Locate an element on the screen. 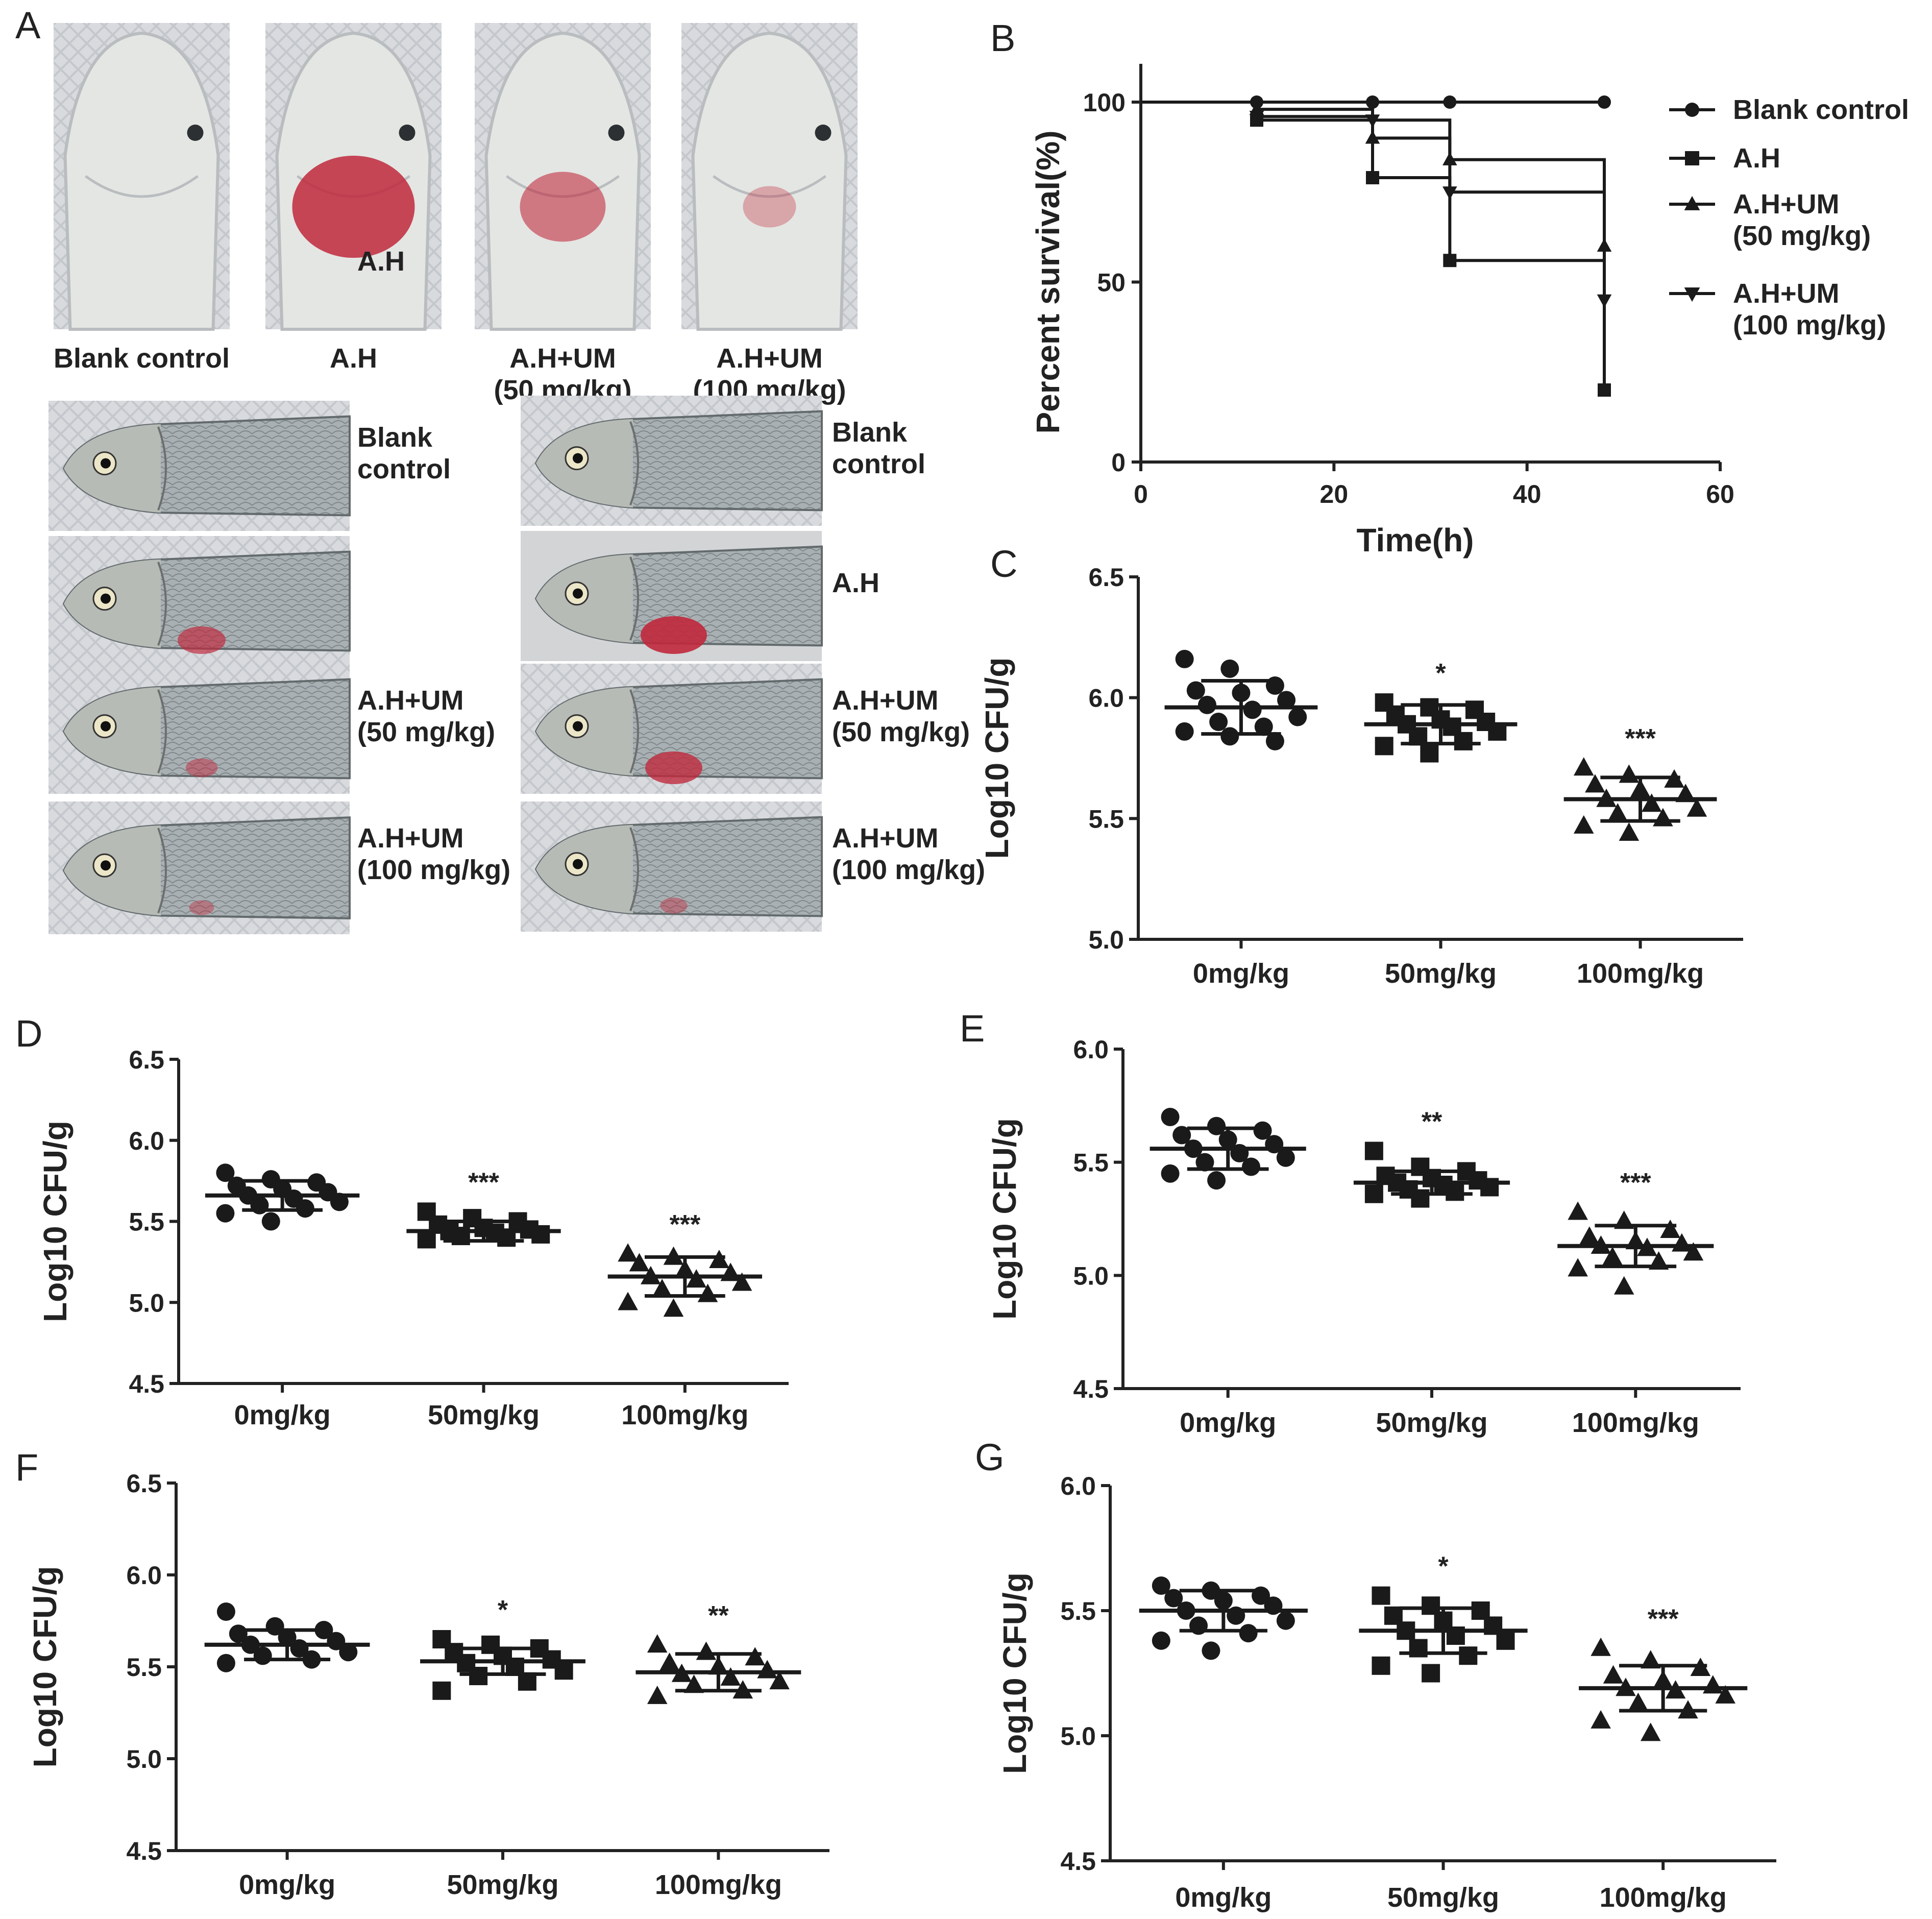 The height and width of the screenshot is (1919, 1932). left-fish-3: A.H+UM (50 mg/kg) is located at coordinates (272, 729).